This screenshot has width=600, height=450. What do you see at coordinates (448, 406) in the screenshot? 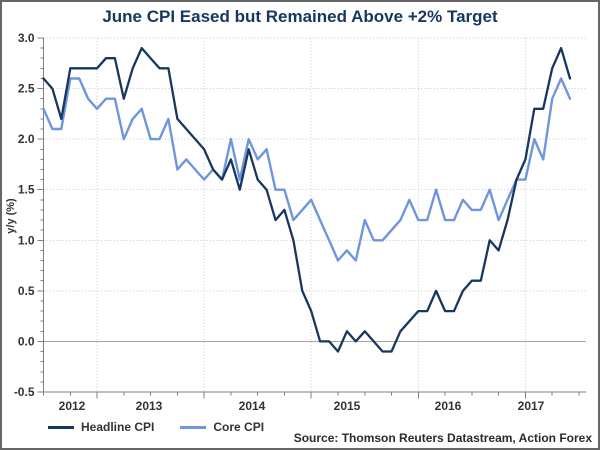
I see `x-tick-label: 2016` at bounding box center [448, 406].